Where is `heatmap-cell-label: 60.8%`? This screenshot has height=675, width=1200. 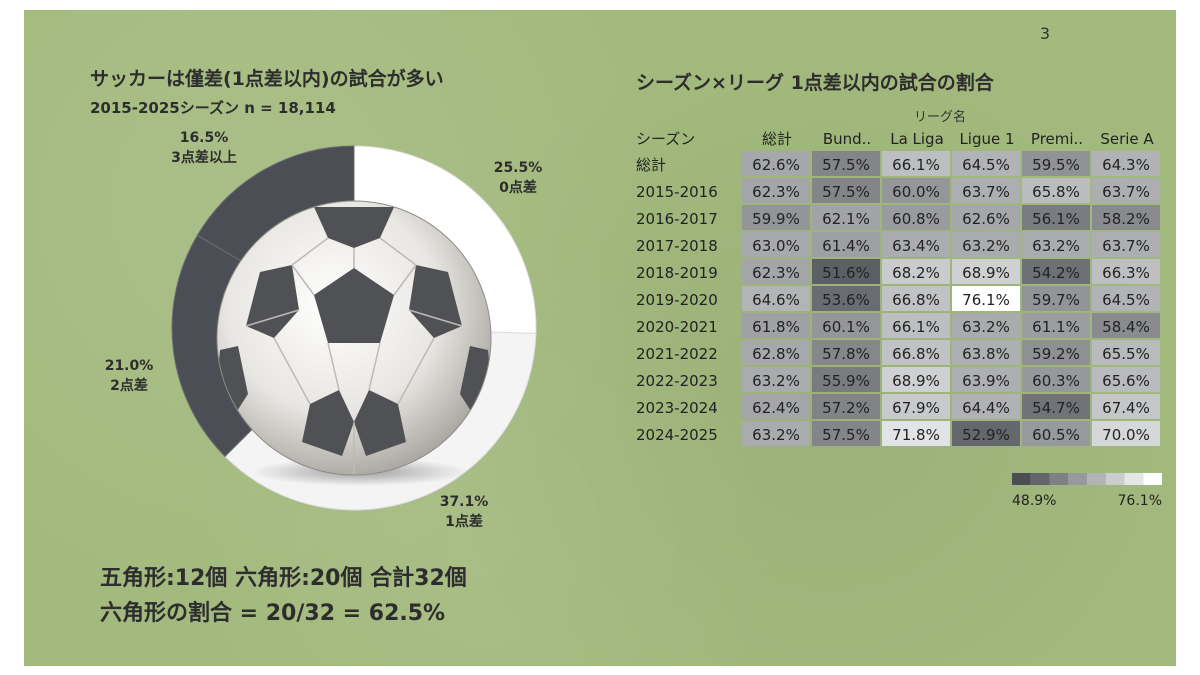
heatmap-cell-label: 60.8% is located at coordinates (916, 219).